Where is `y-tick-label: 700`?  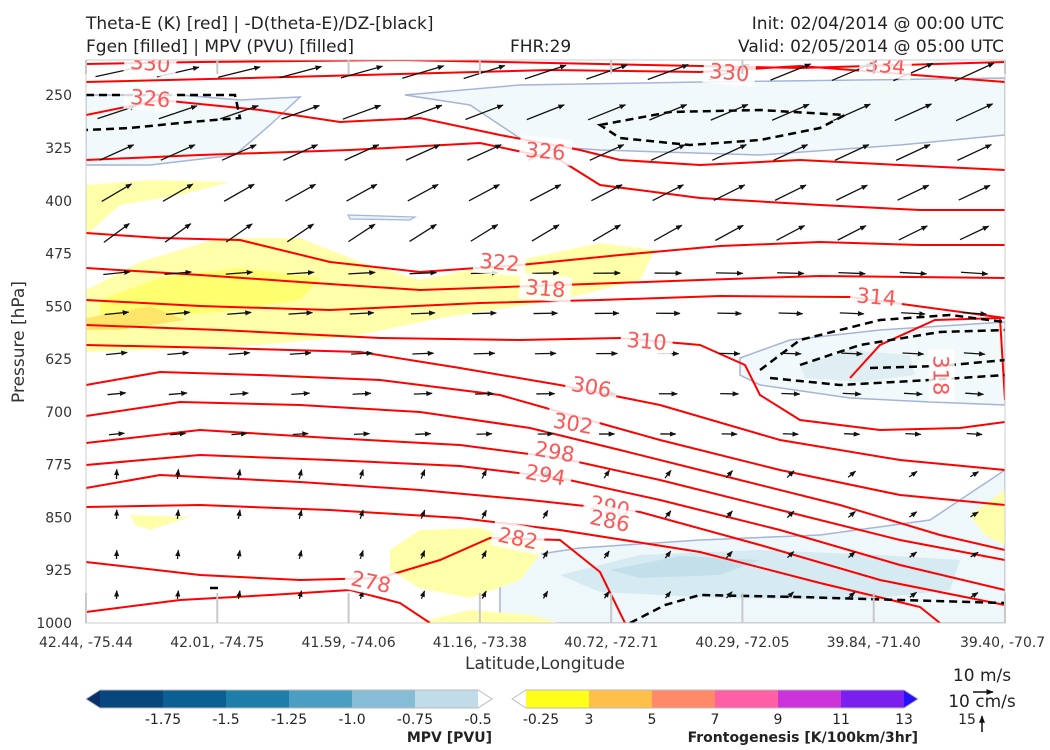
y-tick-label: 700 is located at coordinates (58, 413).